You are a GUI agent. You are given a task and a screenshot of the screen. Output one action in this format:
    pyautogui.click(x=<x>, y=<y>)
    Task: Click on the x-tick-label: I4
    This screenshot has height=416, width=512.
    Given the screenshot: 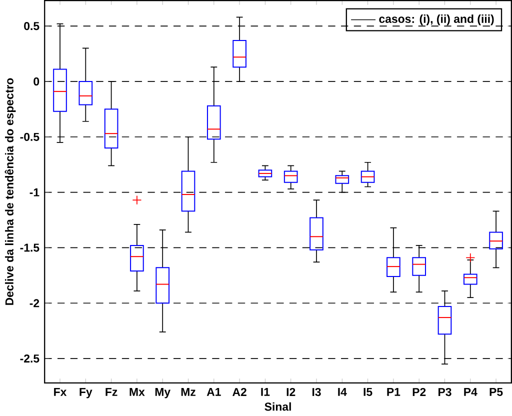 What is the action you would take?
    pyautogui.click(x=342, y=392)
    